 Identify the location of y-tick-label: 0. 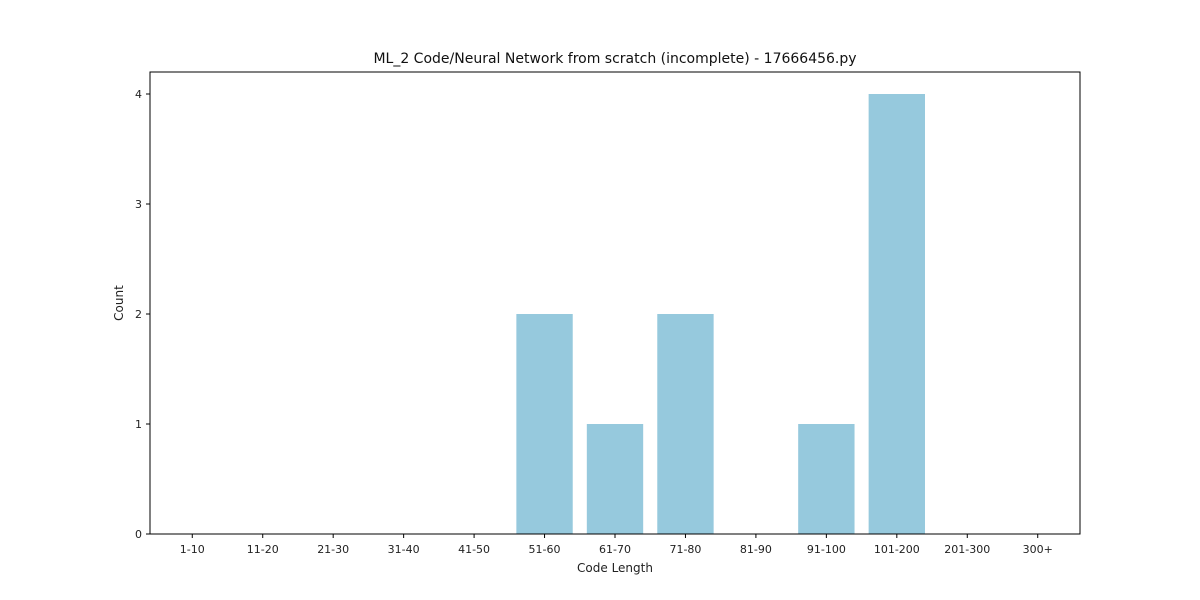
(138, 534).